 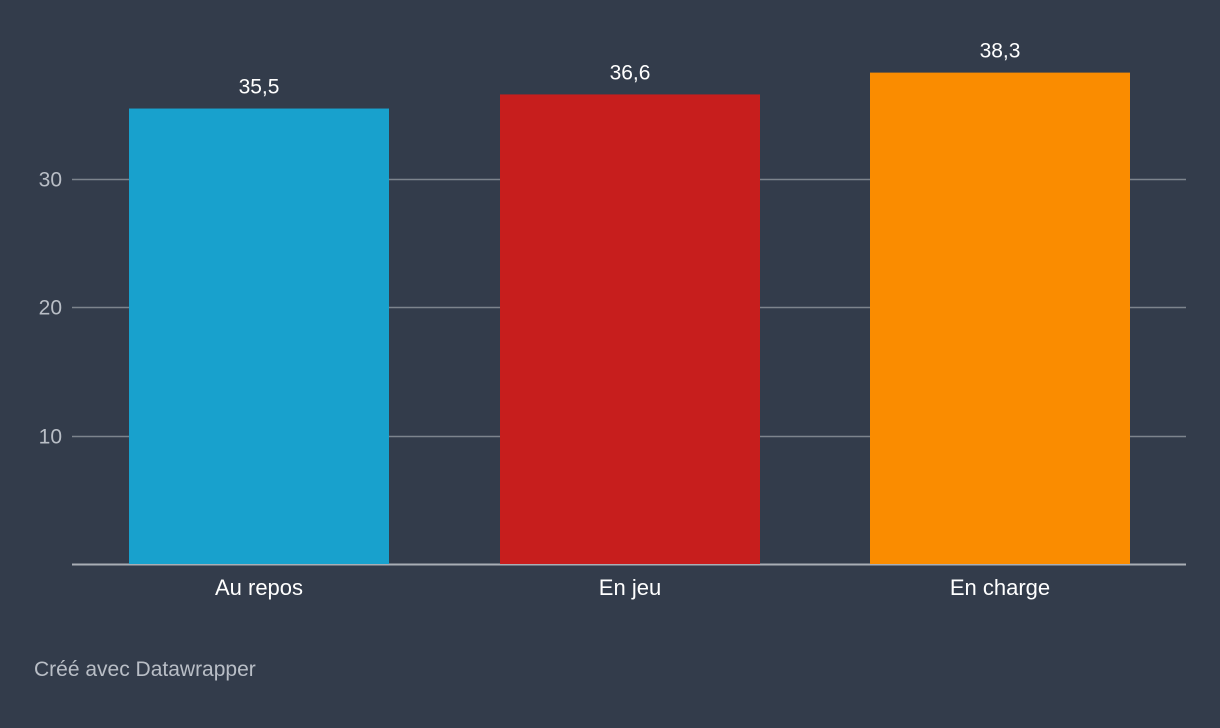 What do you see at coordinates (1000, 51) in the screenshot?
I see `bar-value-label: 38,3` at bounding box center [1000, 51].